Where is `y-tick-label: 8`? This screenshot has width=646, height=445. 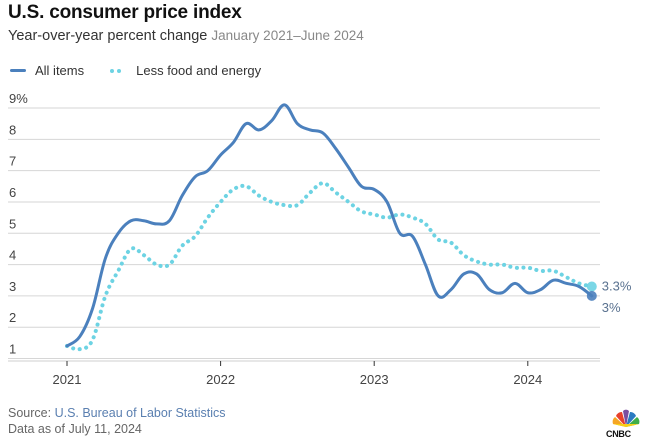
y-tick-label: 8 is located at coordinates (12, 129).